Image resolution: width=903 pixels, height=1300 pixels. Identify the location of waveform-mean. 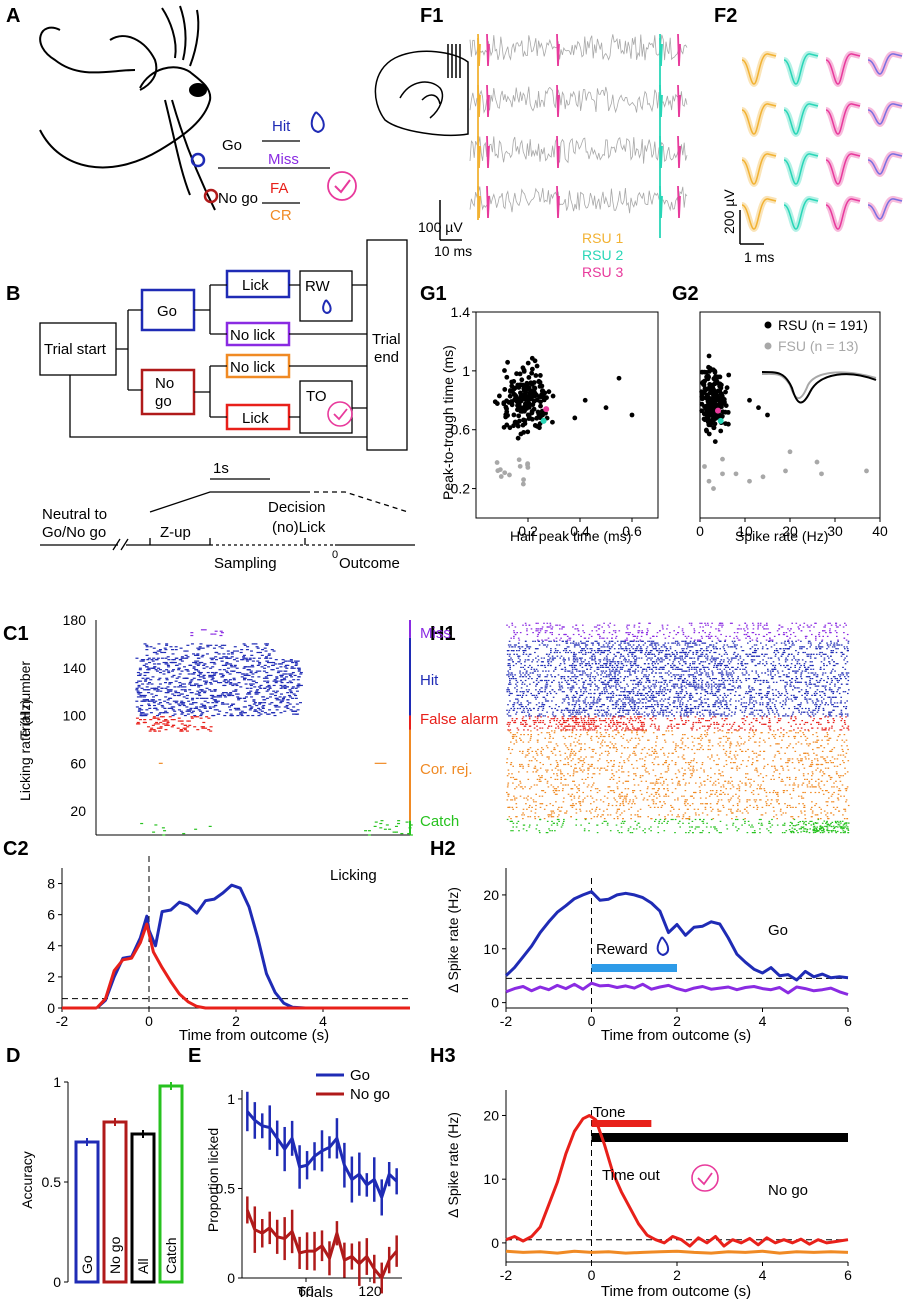
(885, 114).